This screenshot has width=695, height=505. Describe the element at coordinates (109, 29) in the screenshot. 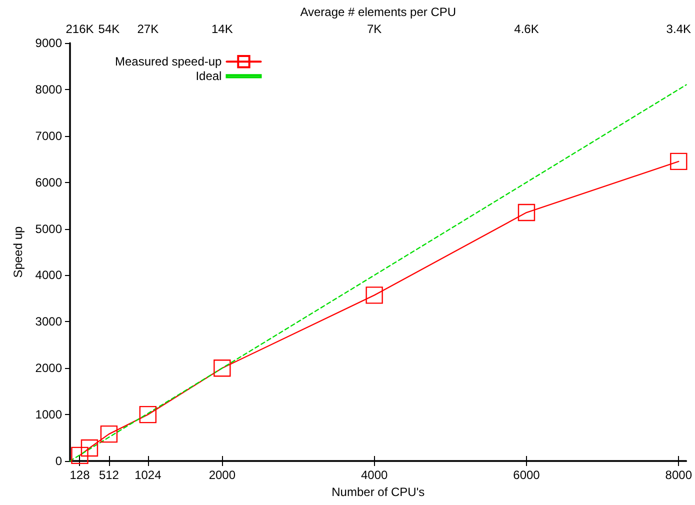

I see `text: 54K` at that location.